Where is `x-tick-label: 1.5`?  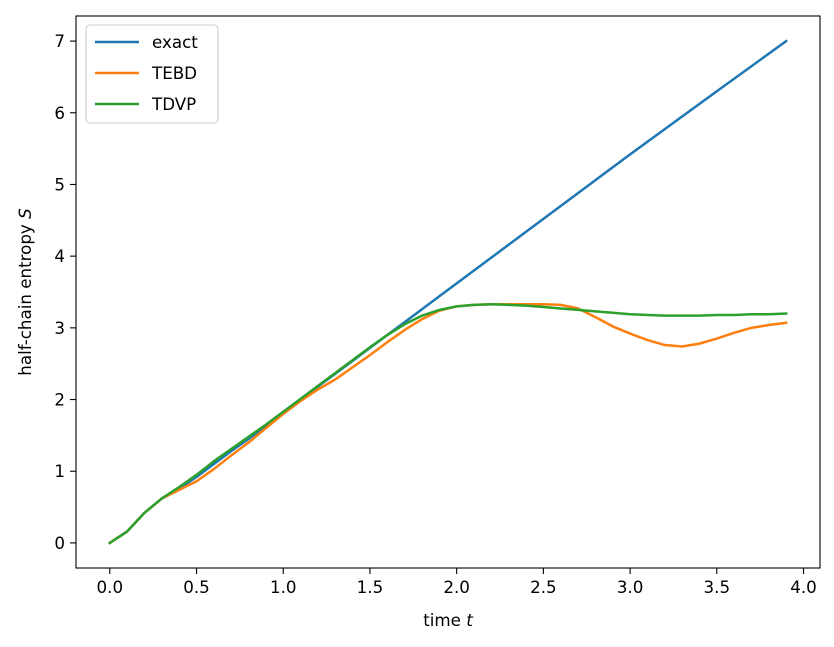
x-tick-label: 1.5 is located at coordinates (370, 587).